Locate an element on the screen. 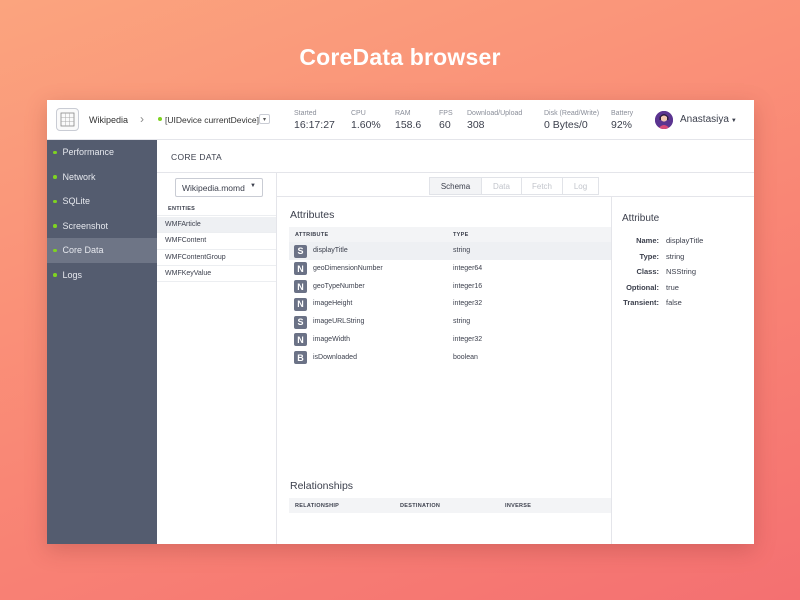 Image resolution: width=800 pixels, height=600 pixels. stat-ram: RAM 158.6 is located at coordinates (408, 120).